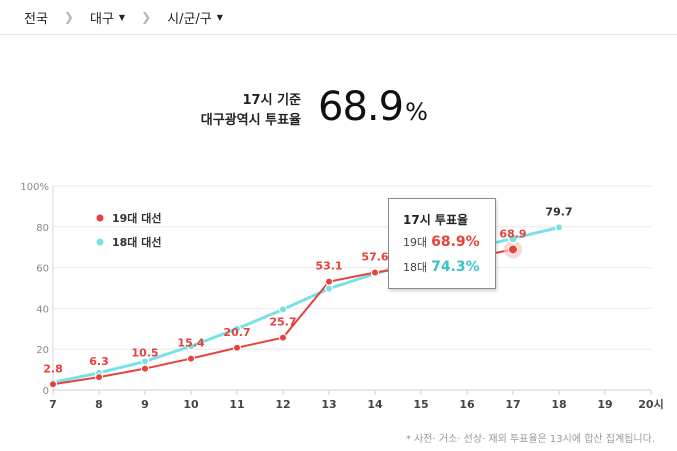 Image resolution: width=677 pixels, height=451 pixels. What do you see at coordinates (46, 391) in the screenshot?
I see `y-tick-label: 0` at bounding box center [46, 391].